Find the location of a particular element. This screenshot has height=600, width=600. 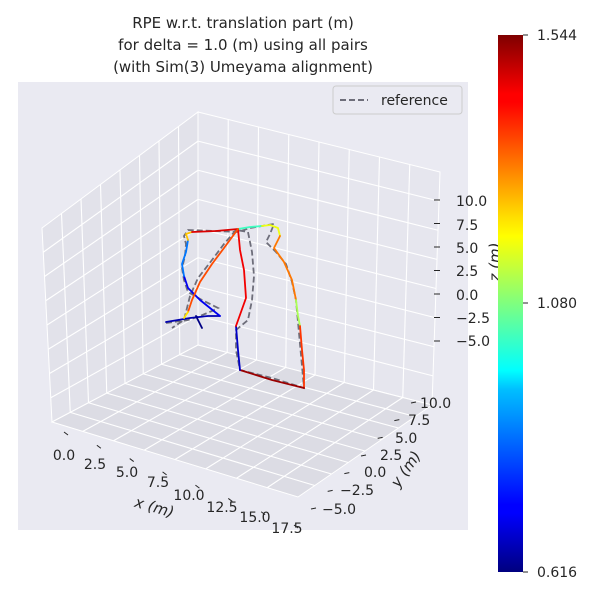

colorbar-max-label: 1.544 is located at coordinates (557, 36).